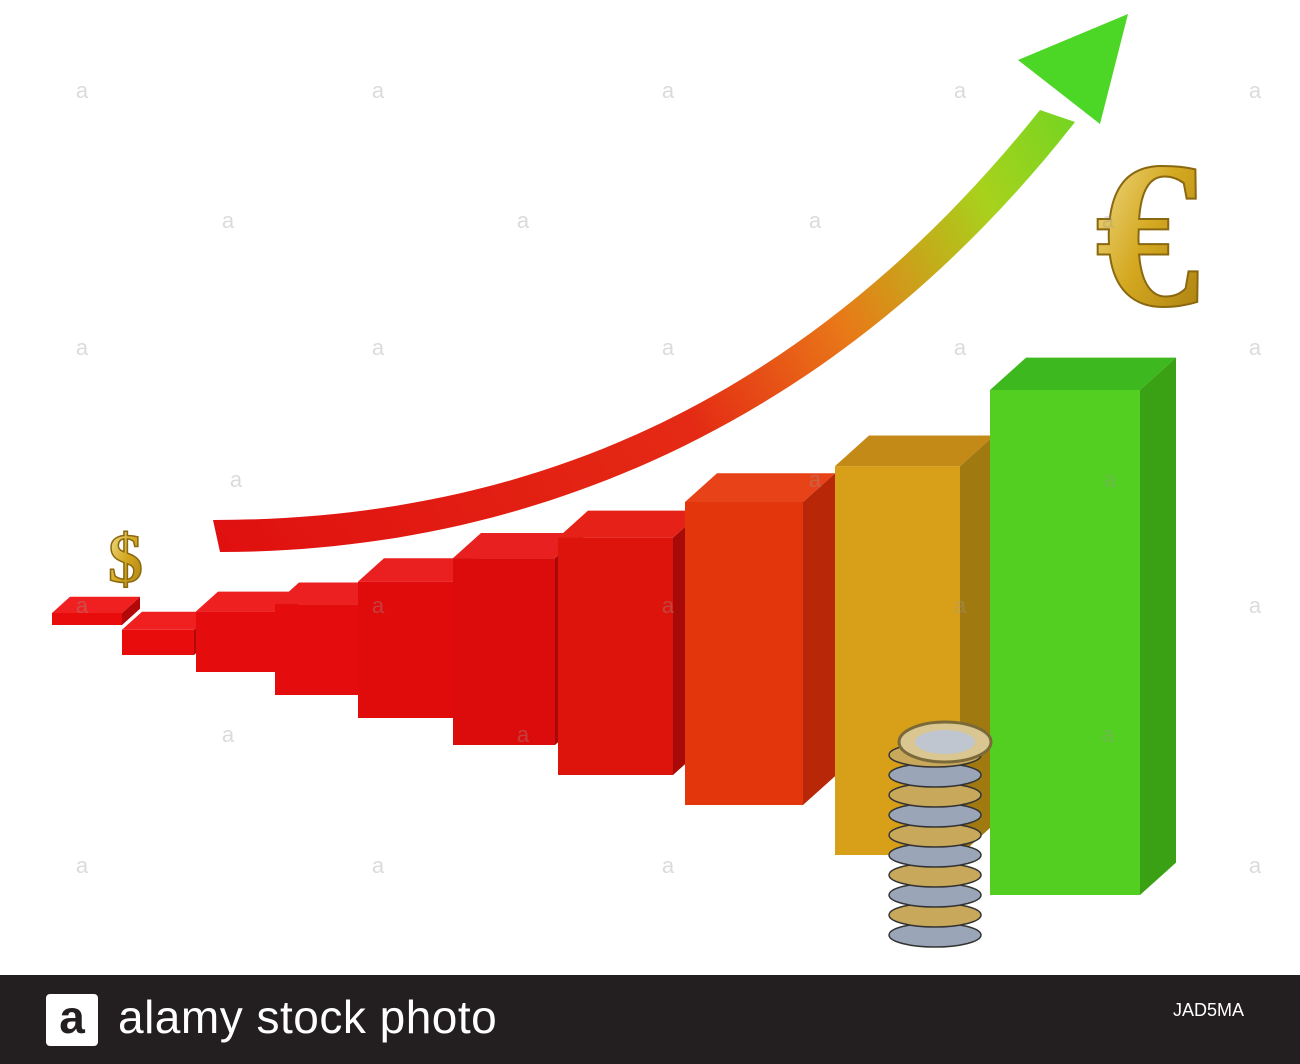  Describe the element at coordinates (125, 559) in the screenshot. I see `dollar-sign-icon: $` at that location.